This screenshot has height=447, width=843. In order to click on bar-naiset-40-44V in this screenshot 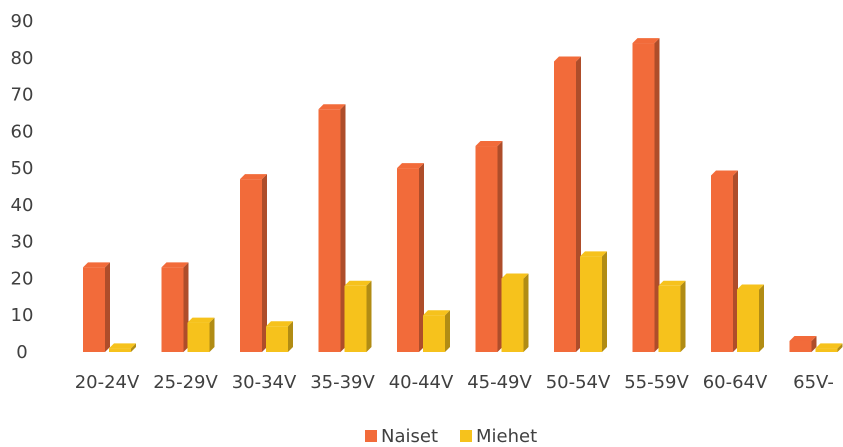, I will do `click(410, 257)`.